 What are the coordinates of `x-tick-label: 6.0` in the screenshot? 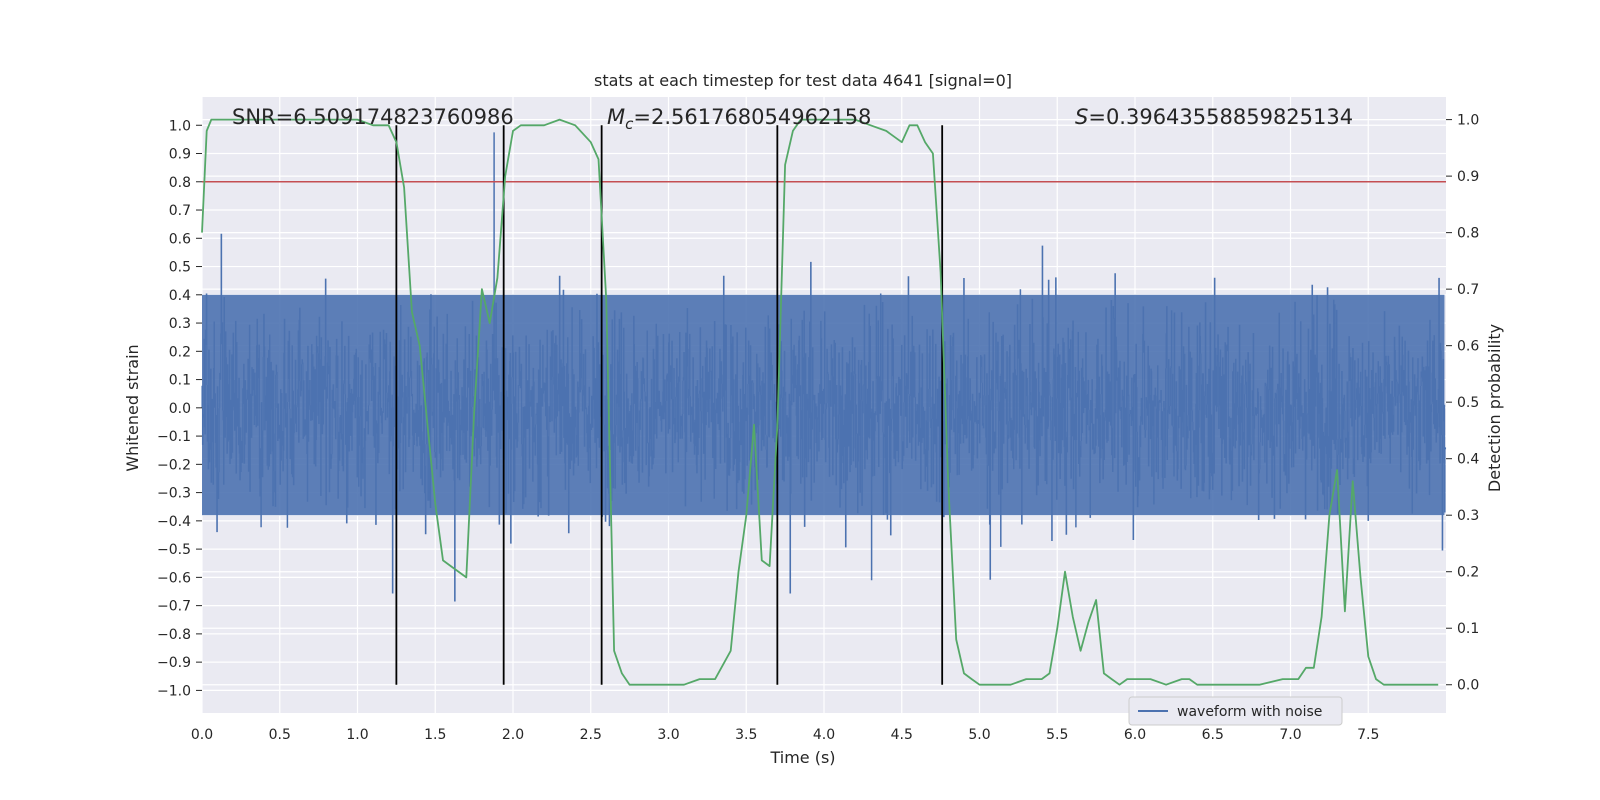 It's located at (1135, 735).